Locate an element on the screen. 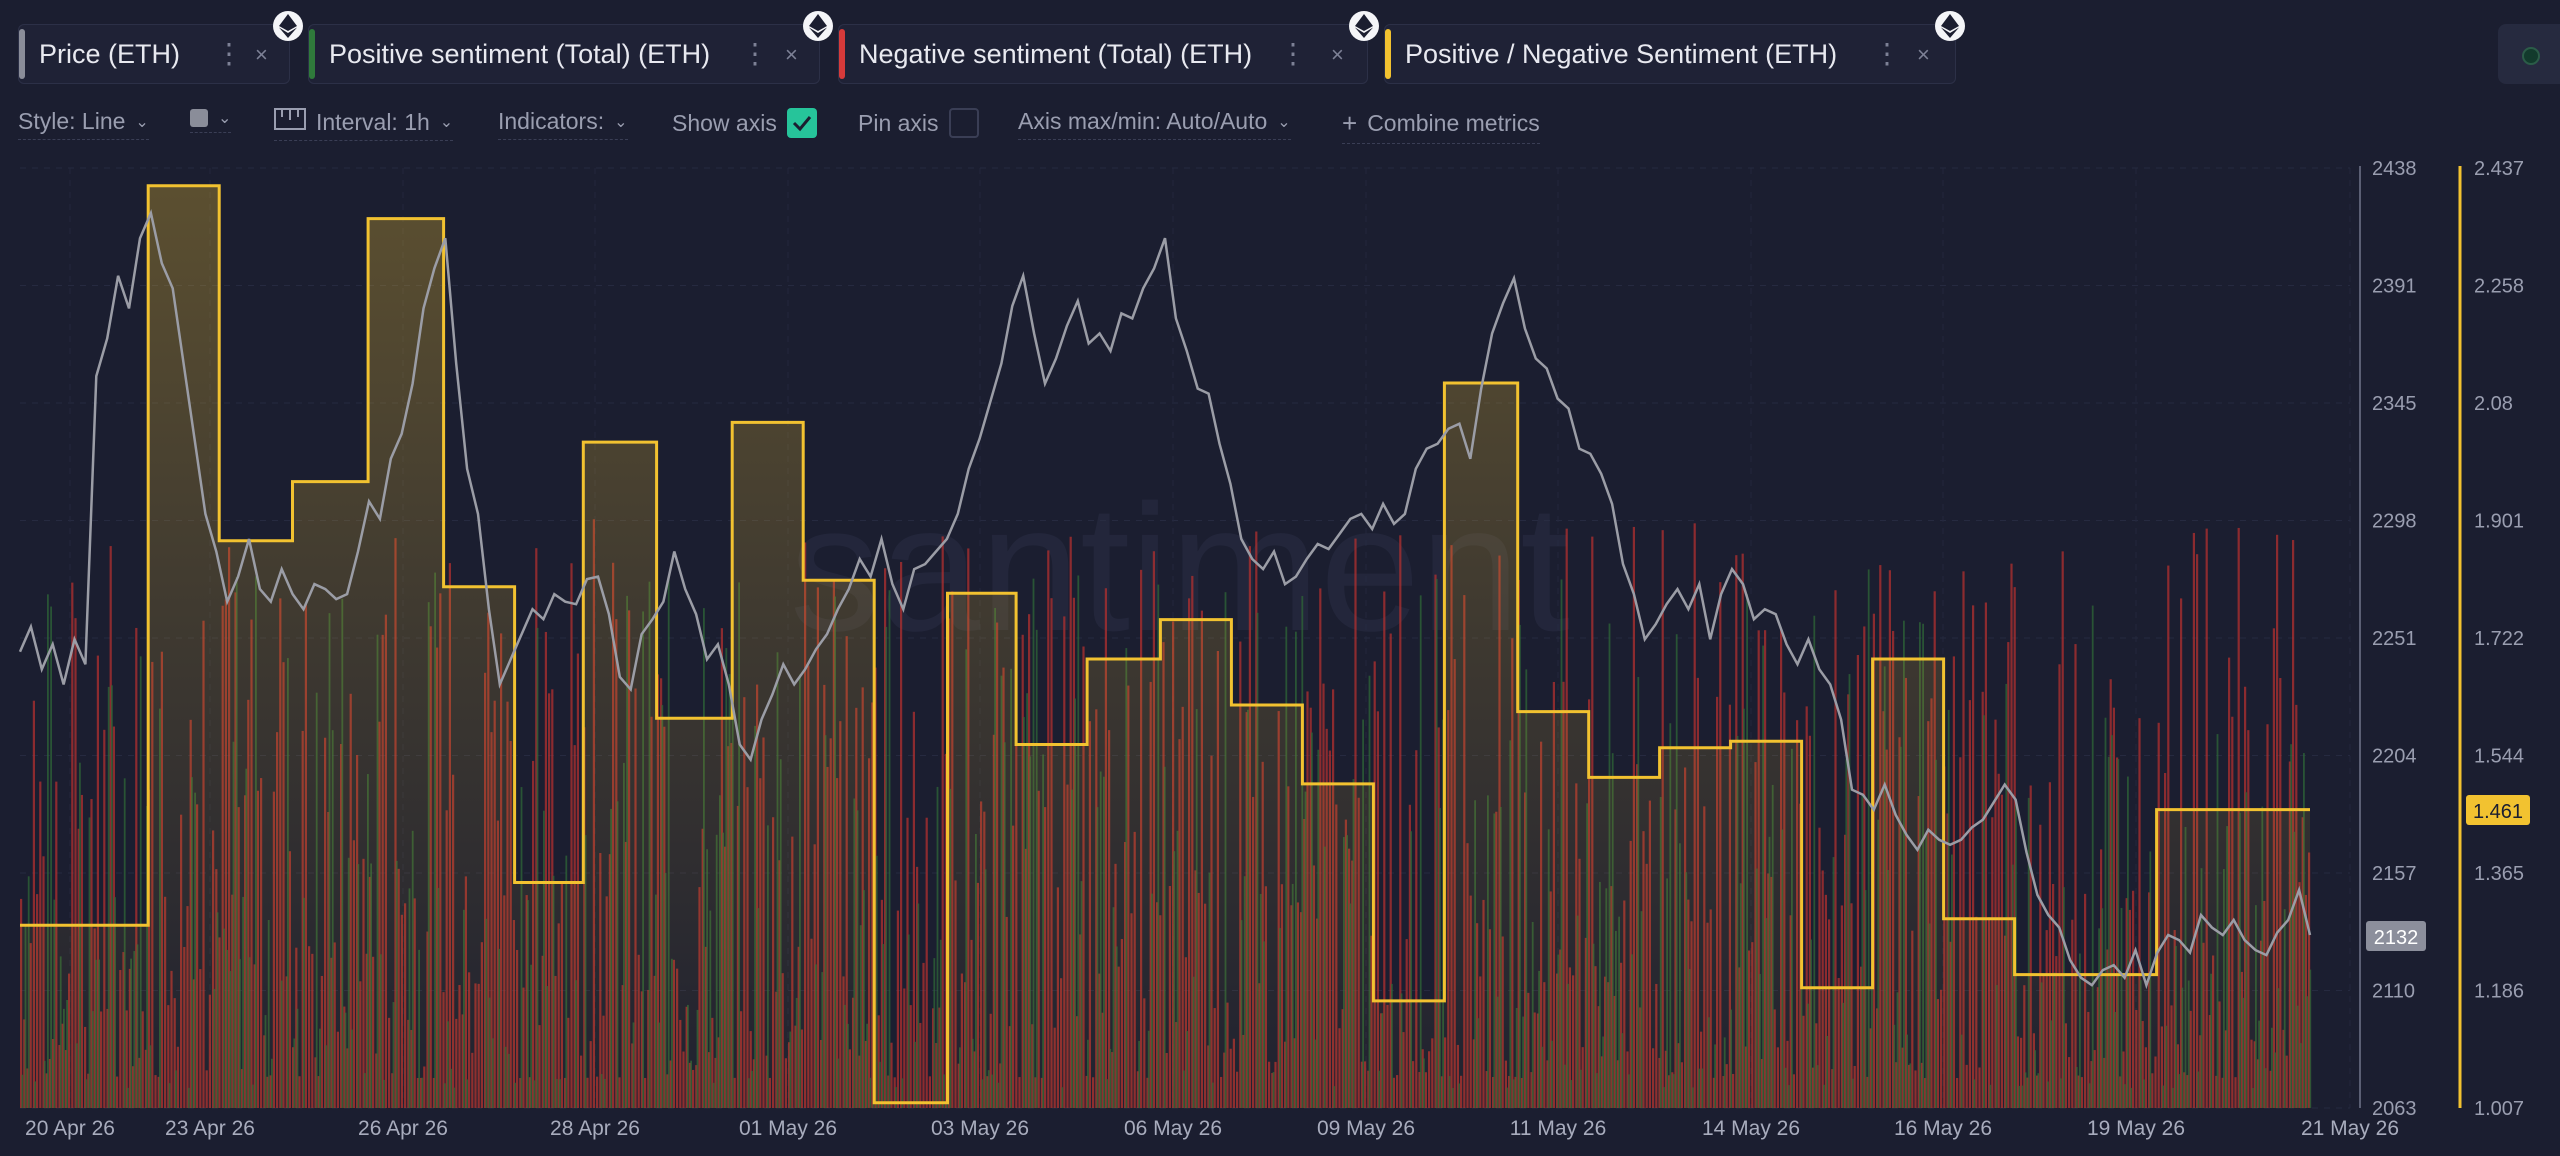  color-swatch-icon is located at coordinates (199, 118).